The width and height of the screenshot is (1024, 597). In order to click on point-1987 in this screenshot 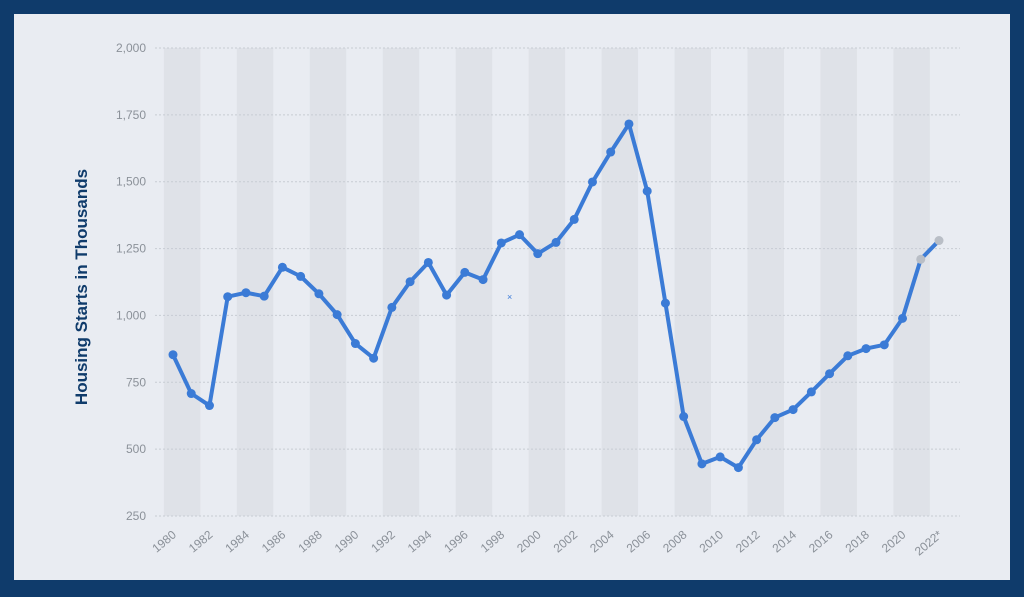, I will do `click(301, 276)`.